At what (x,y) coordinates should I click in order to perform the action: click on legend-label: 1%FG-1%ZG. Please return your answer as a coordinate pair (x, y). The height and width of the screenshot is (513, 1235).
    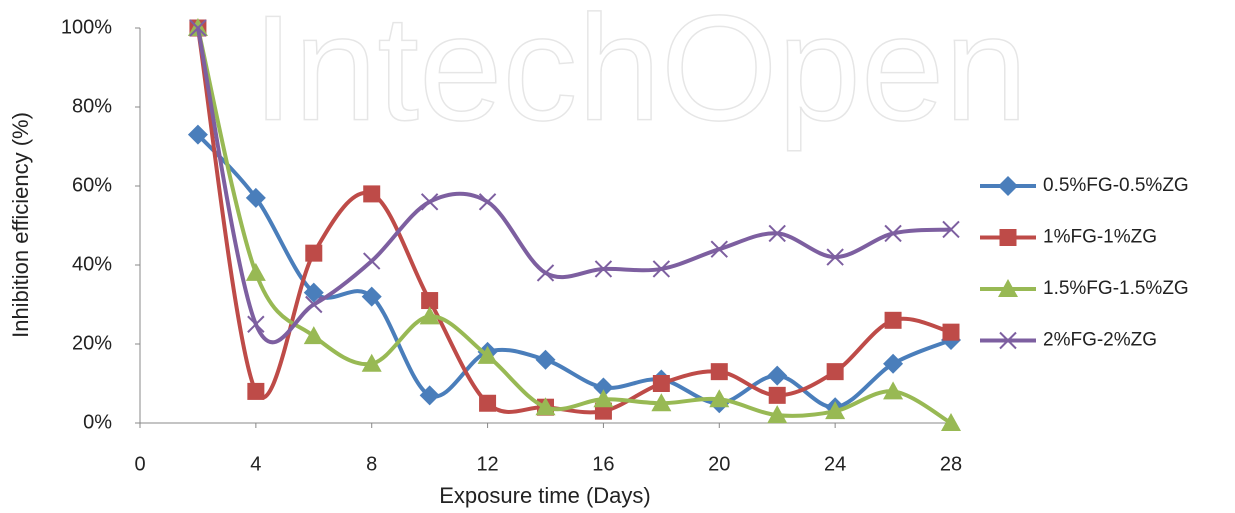
    Looking at the image, I should click on (1100, 237).